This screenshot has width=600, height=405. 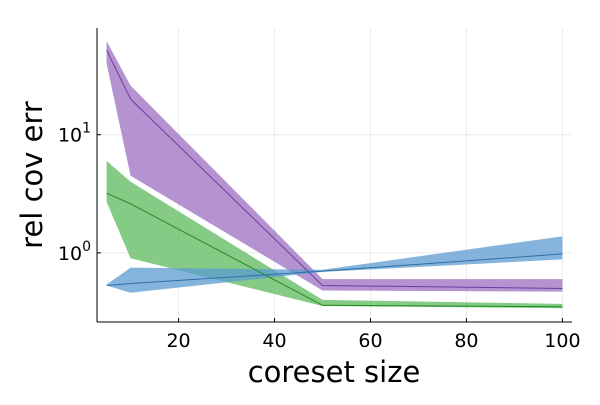 I want to click on y-axis-label: rel cov err, so click(x=32, y=175).